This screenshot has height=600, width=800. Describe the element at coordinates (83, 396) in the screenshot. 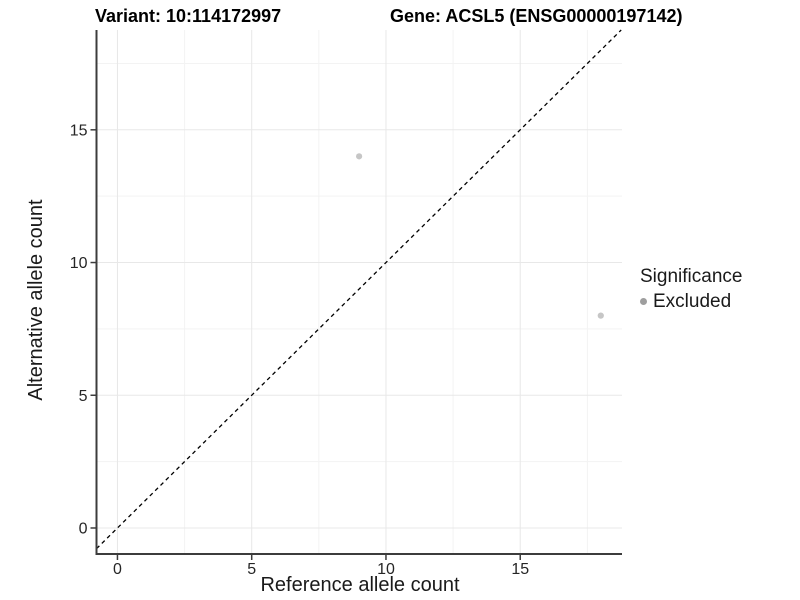

I see `y-tick-label: 5` at that location.